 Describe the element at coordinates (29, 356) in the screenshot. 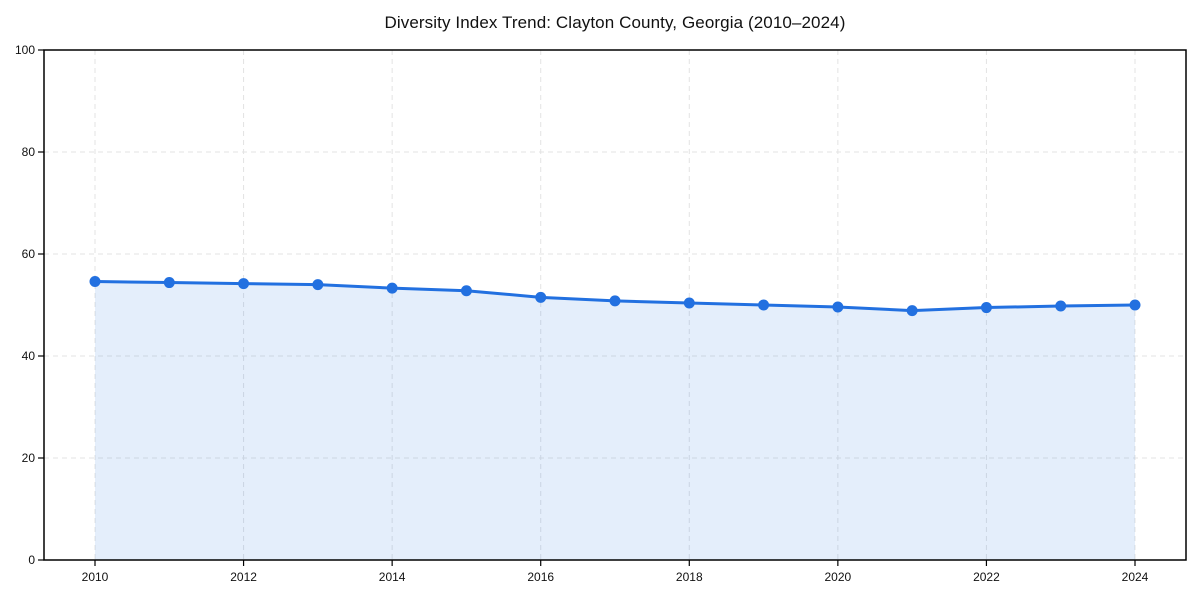

I see `y-tick-label: 40` at that location.